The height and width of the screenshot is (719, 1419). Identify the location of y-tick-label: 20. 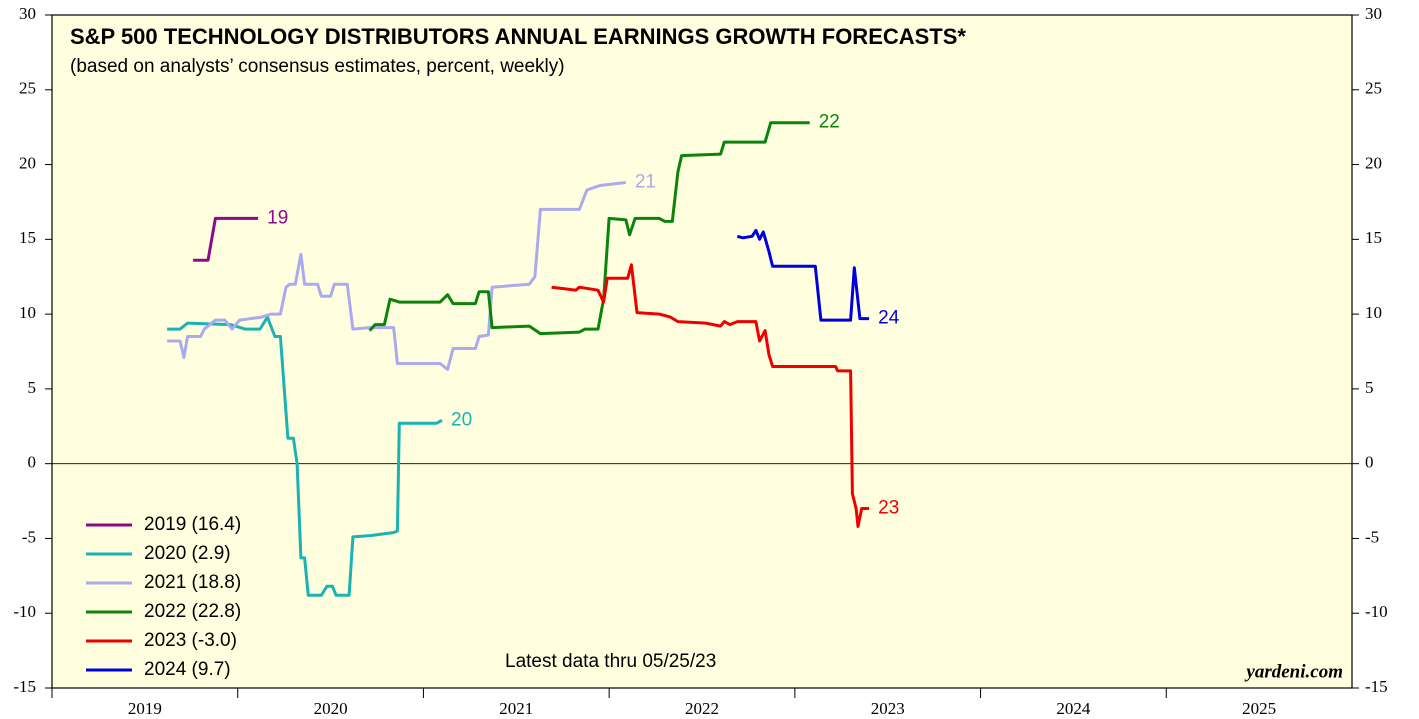
(27, 162).